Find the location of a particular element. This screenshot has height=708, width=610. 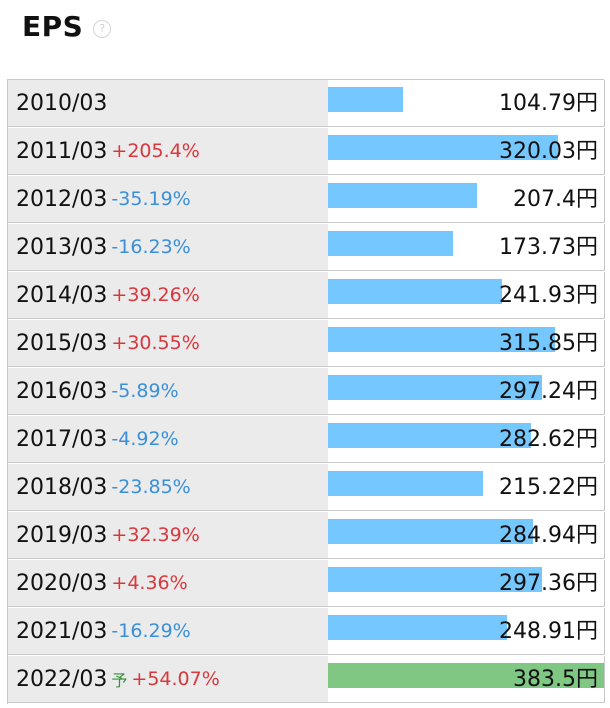

change-percent: +4.36% is located at coordinates (149, 583).